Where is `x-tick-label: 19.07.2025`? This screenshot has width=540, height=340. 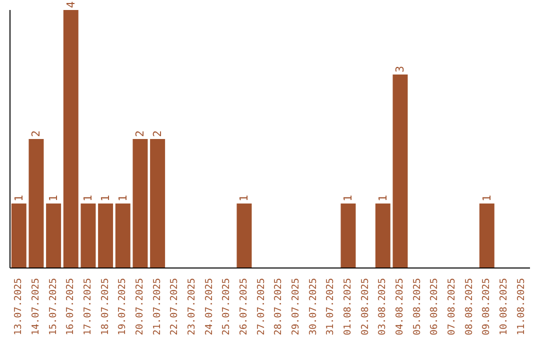 x-tick-label: 19.07.2025 is located at coordinates (122, 307).